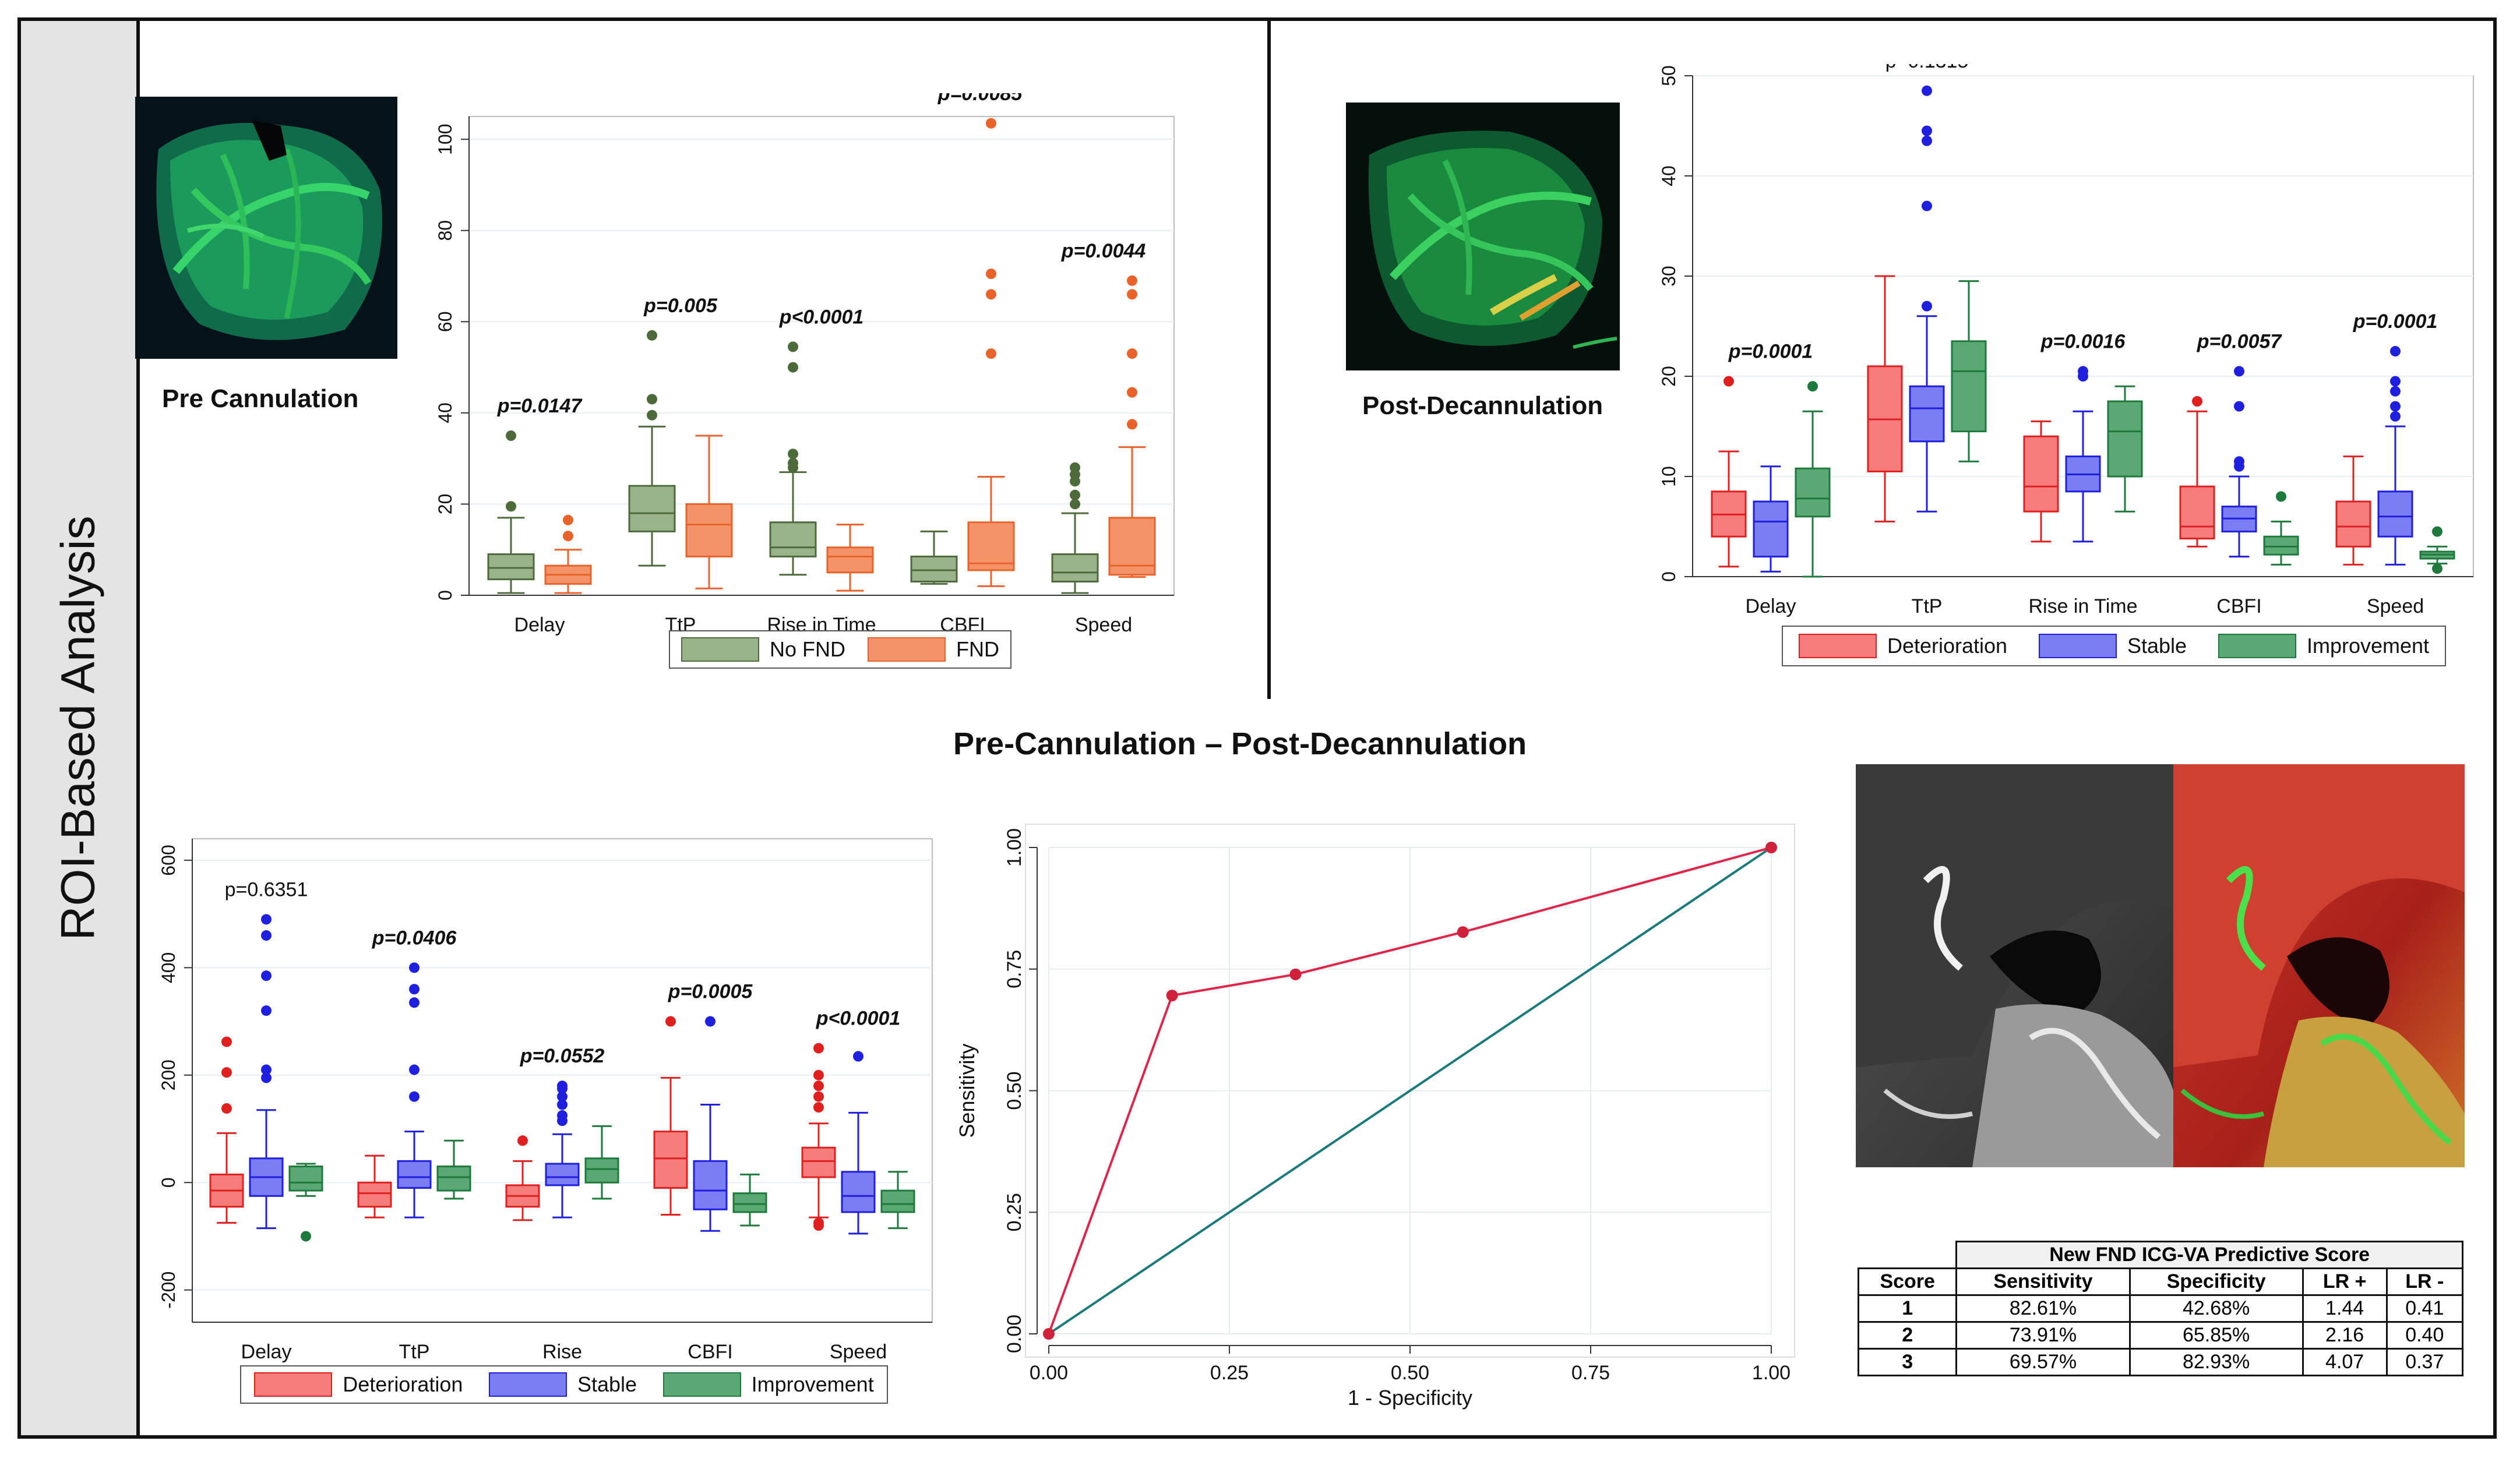 The width and height of the screenshot is (2520, 1462). What do you see at coordinates (414, 938) in the screenshot?
I see `p-value-label: p=0.0406` at bounding box center [414, 938].